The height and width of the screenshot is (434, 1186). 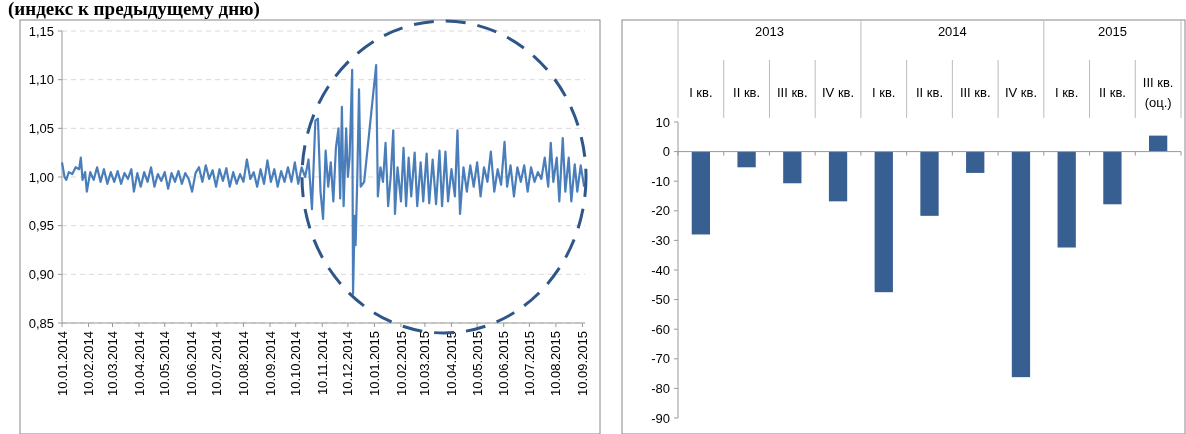 I want to click on y-tick-label: 0,85, so click(x=41, y=323).